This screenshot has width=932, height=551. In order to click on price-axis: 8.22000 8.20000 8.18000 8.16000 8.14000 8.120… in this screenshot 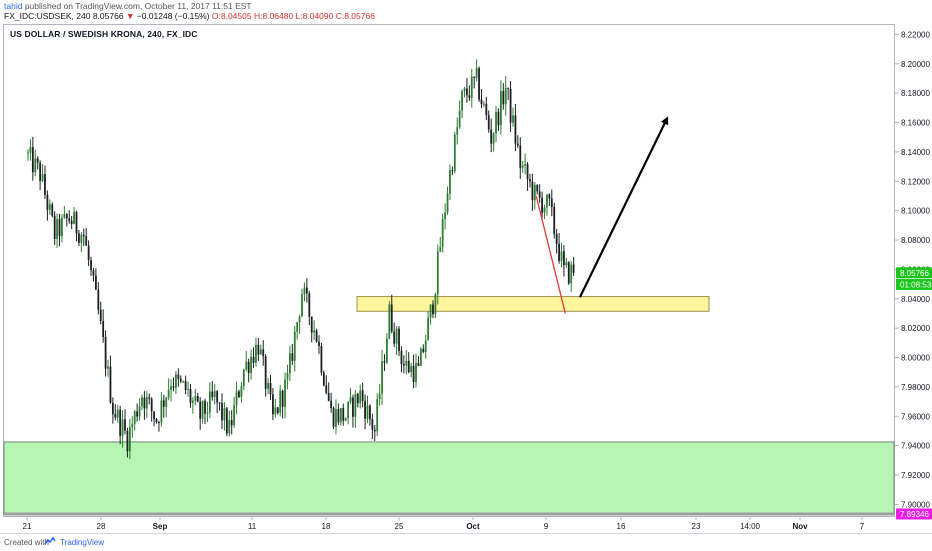, I will do `click(912, 269)`.